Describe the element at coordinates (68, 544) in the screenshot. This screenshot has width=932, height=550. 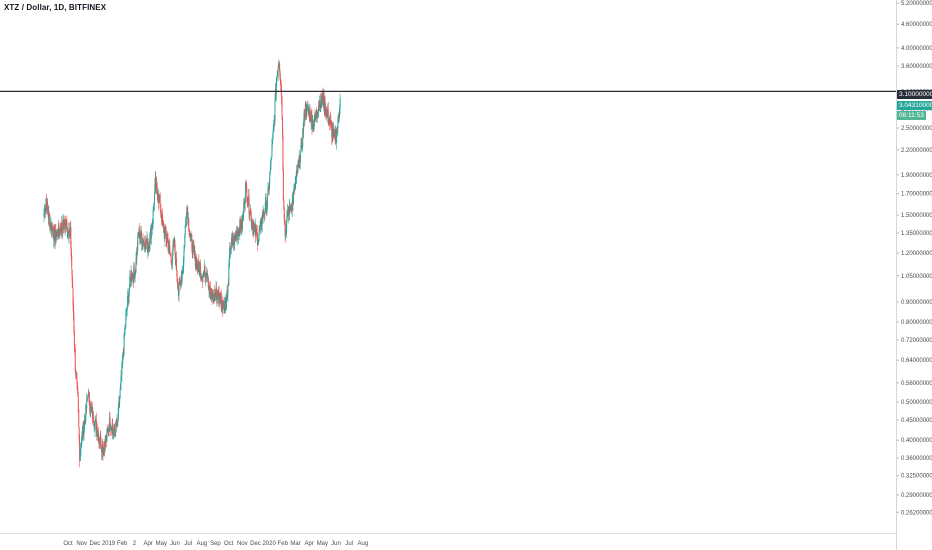
I see `x-tick-label: Oct` at that location.